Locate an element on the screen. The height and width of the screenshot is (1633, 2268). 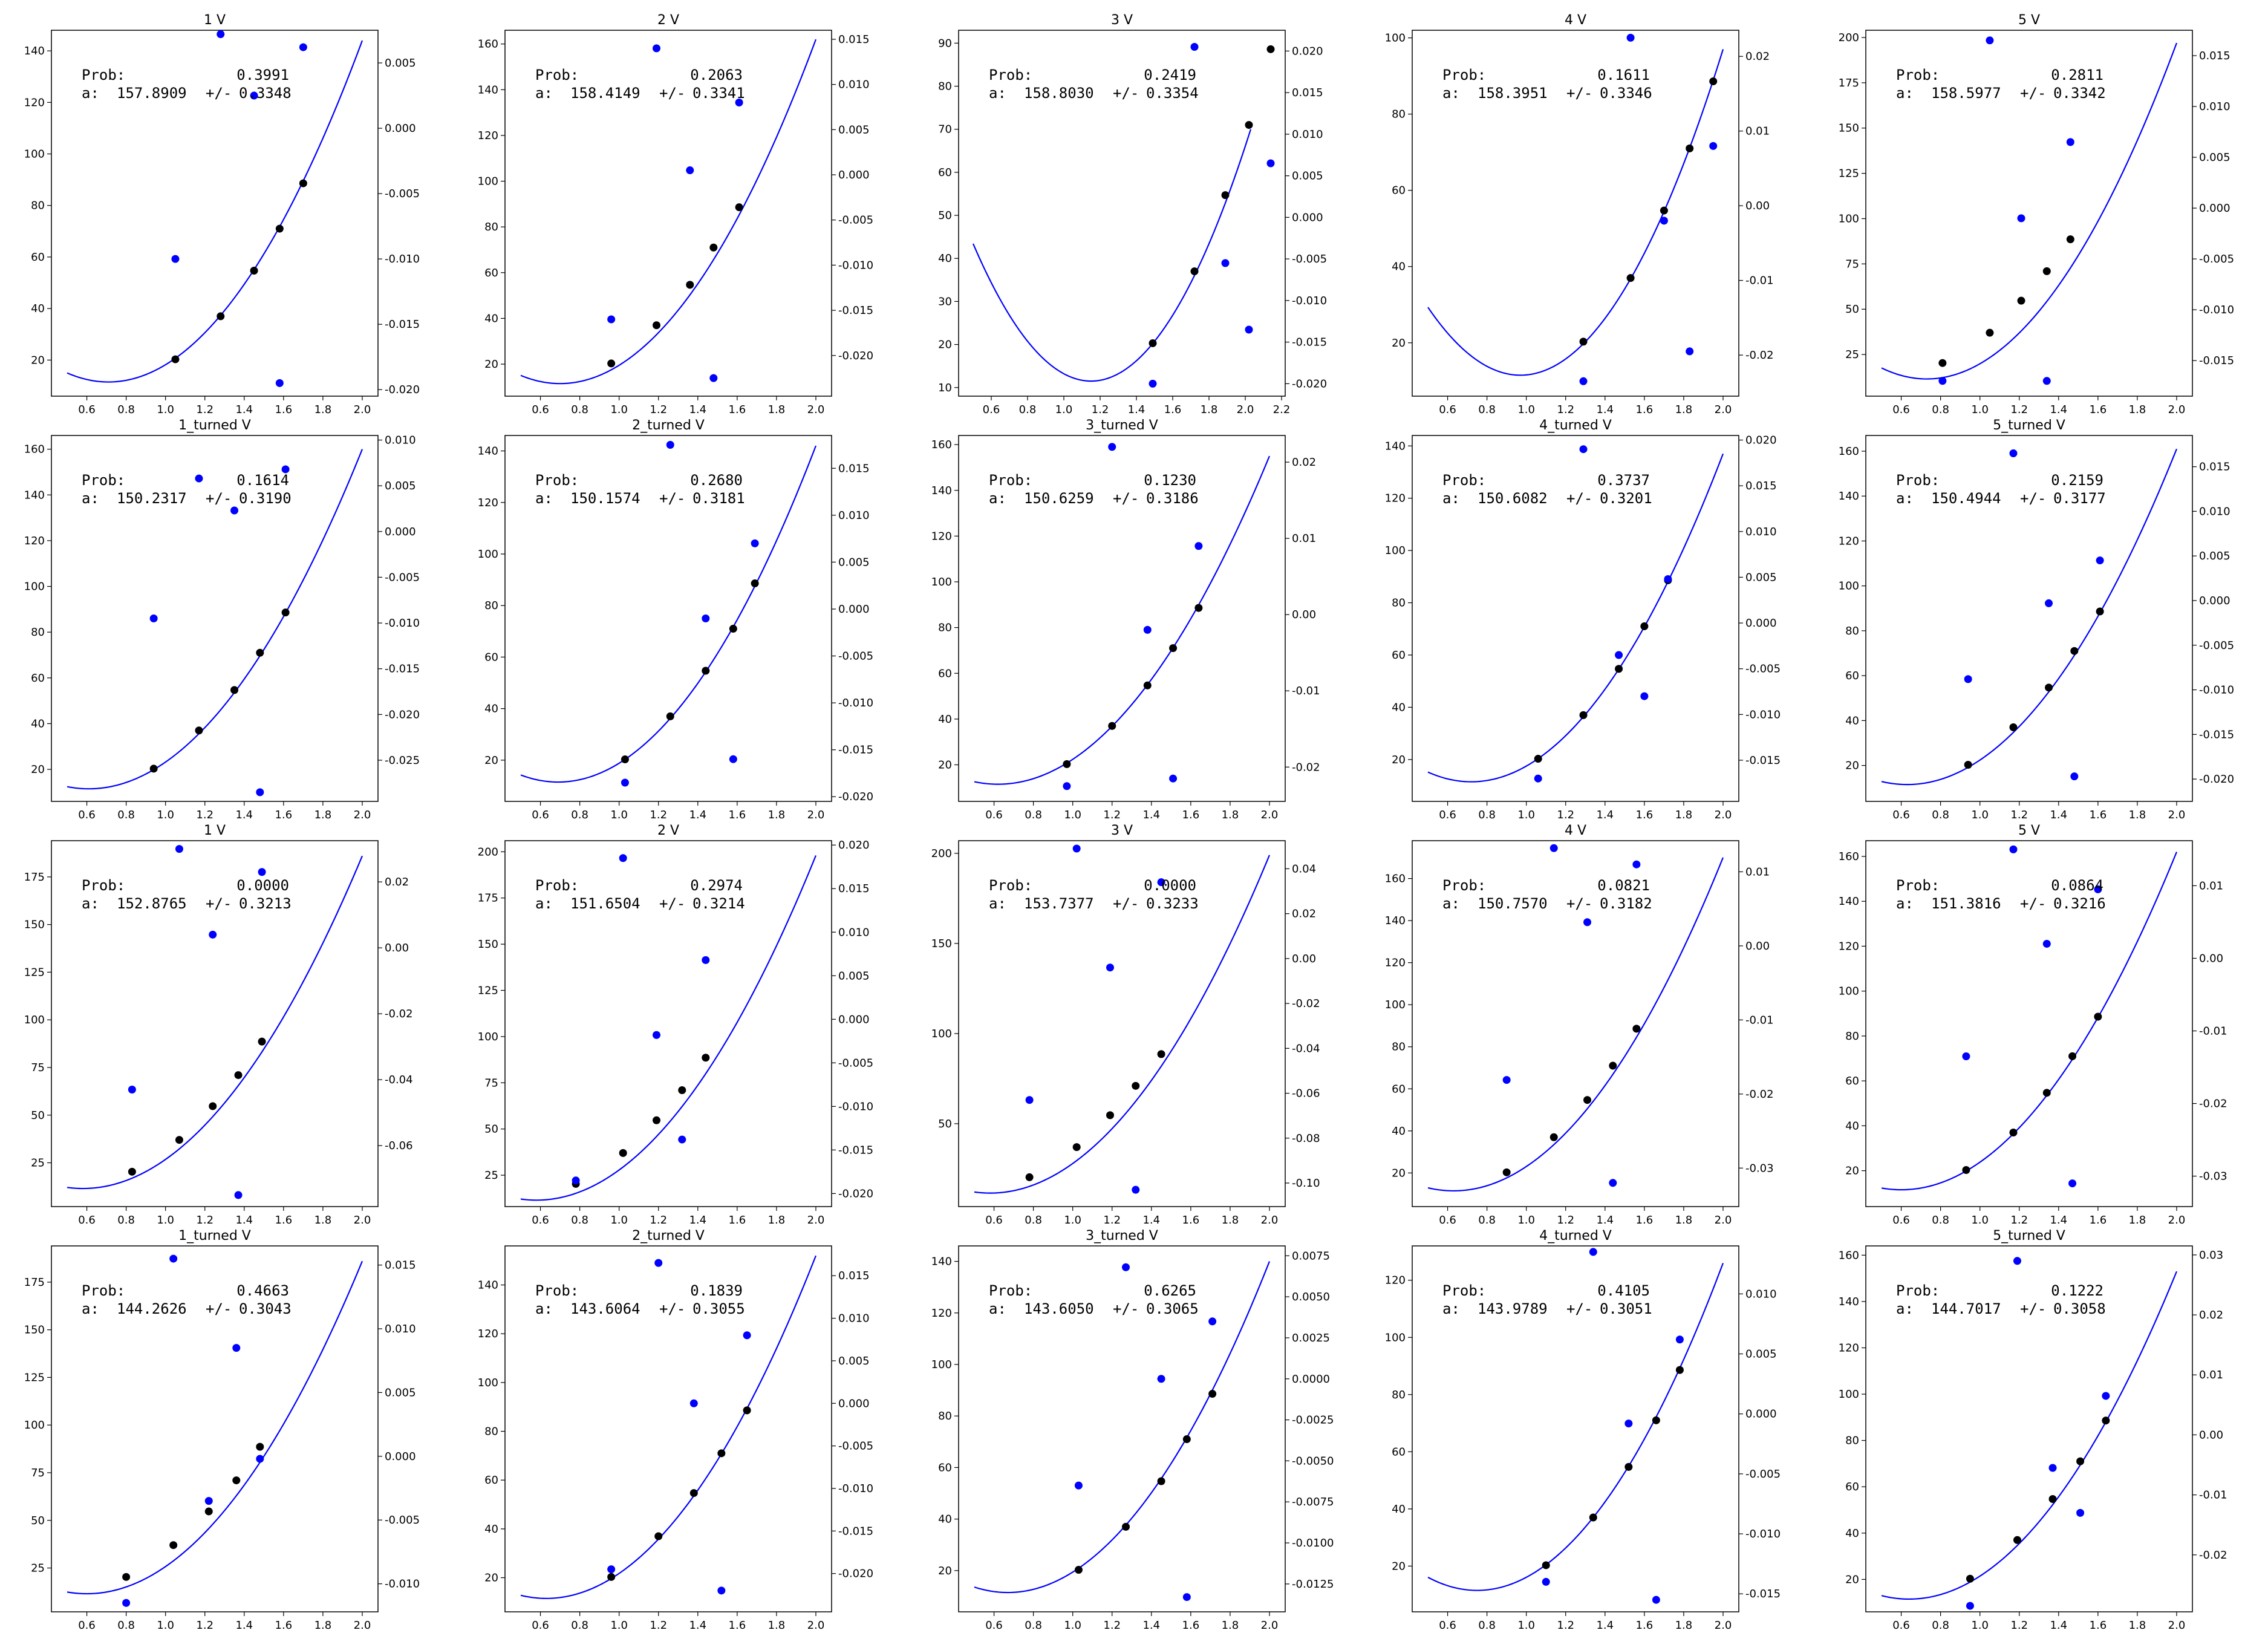
a-error: 0.3186 is located at coordinates (1172, 498).